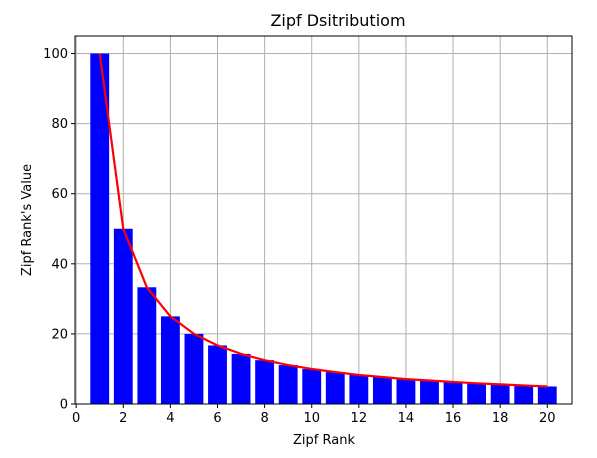 The height and width of the screenshot is (458, 597). What do you see at coordinates (59, 194) in the screenshot?
I see `y-tick-label: 60` at bounding box center [59, 194].